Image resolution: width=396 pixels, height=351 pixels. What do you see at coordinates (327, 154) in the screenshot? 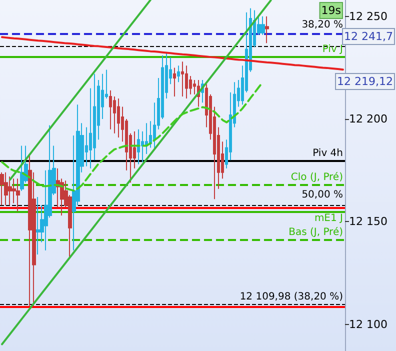
I see `ref-line-label: Piv 4h` at bounding box center [327, 154].